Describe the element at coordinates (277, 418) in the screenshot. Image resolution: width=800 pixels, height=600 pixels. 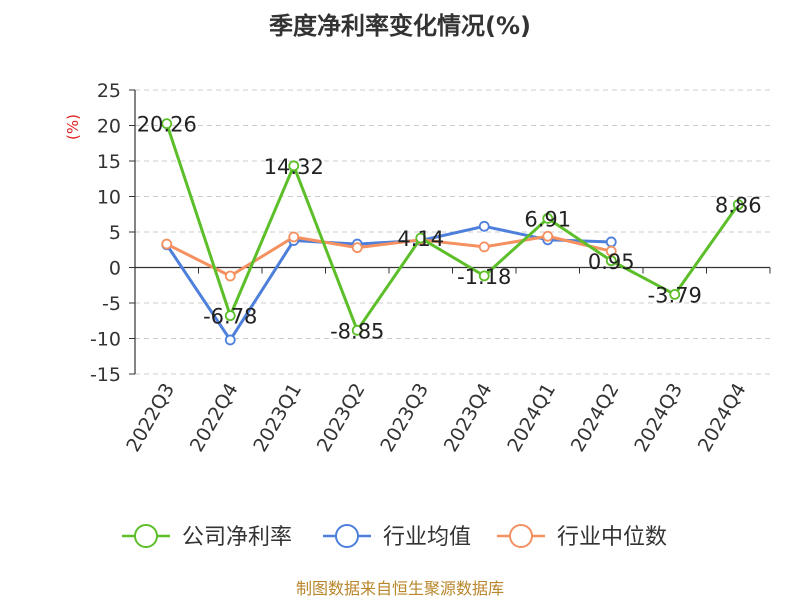
I see `x-tick-label: 2023Q1` at that location.